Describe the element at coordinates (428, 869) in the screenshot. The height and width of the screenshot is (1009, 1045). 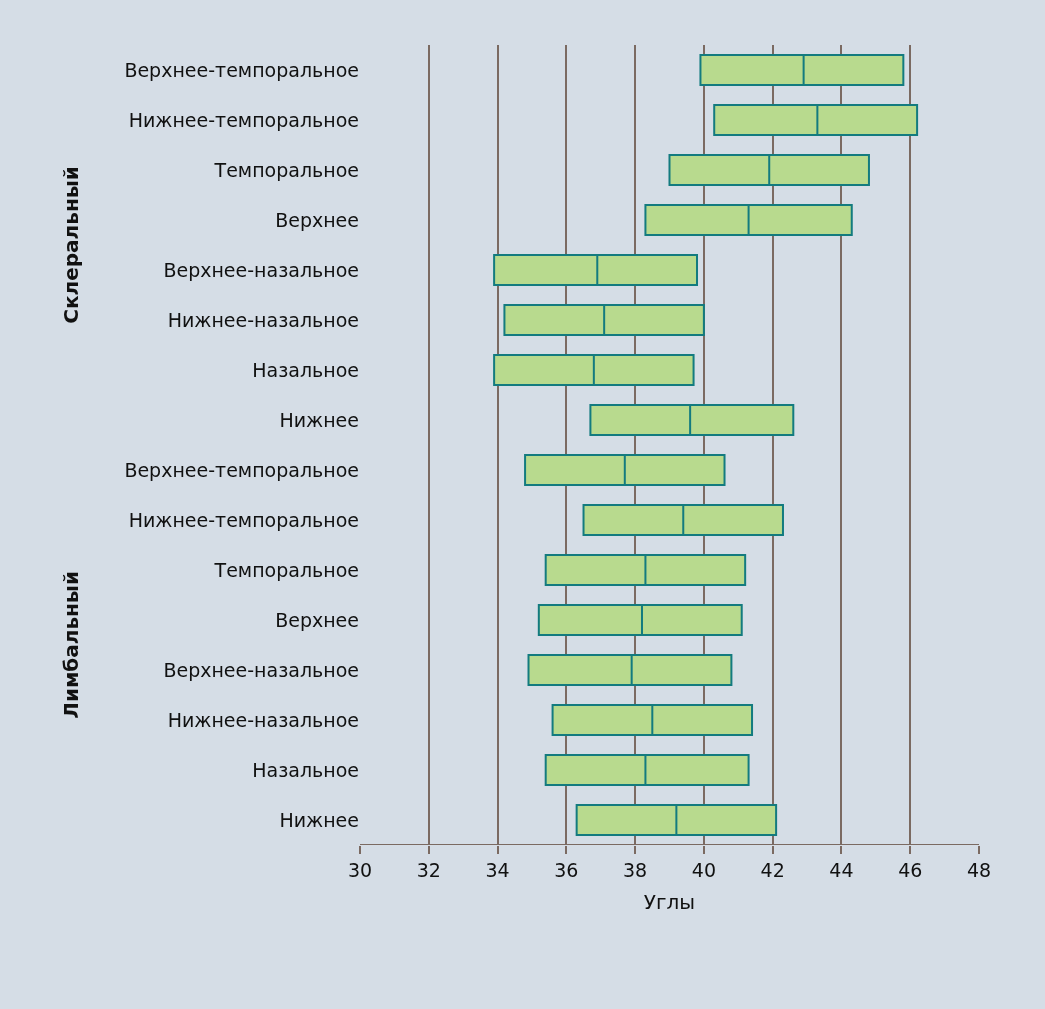
I see `x-tick-label: 32` at that location.